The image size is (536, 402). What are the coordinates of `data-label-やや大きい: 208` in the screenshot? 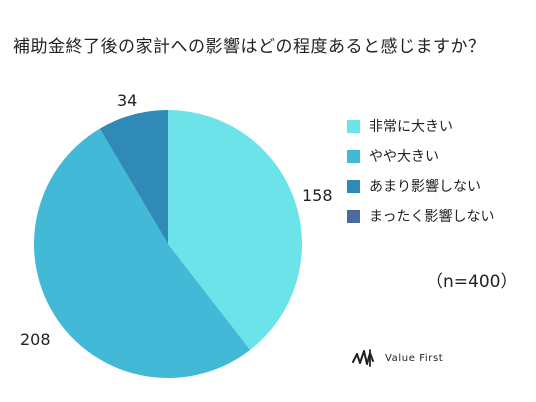 It's located at (35, 339).